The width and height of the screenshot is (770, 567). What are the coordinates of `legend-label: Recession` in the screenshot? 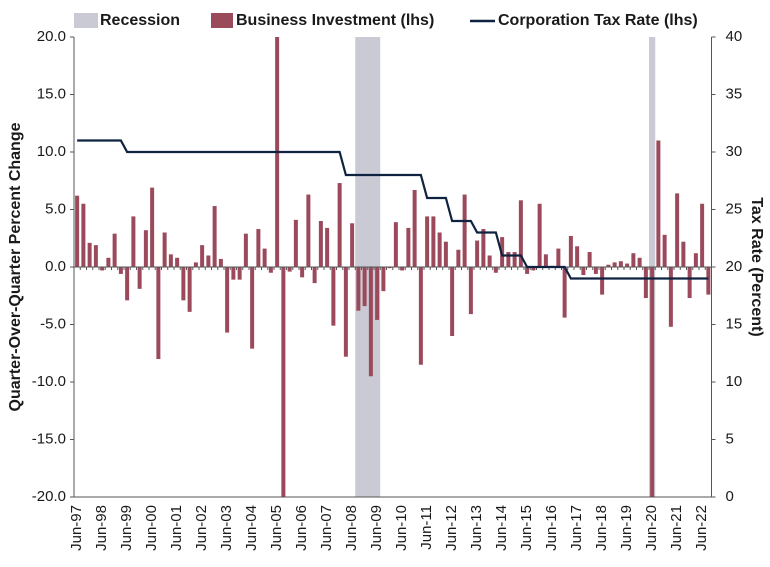 It's located at (140, 20).